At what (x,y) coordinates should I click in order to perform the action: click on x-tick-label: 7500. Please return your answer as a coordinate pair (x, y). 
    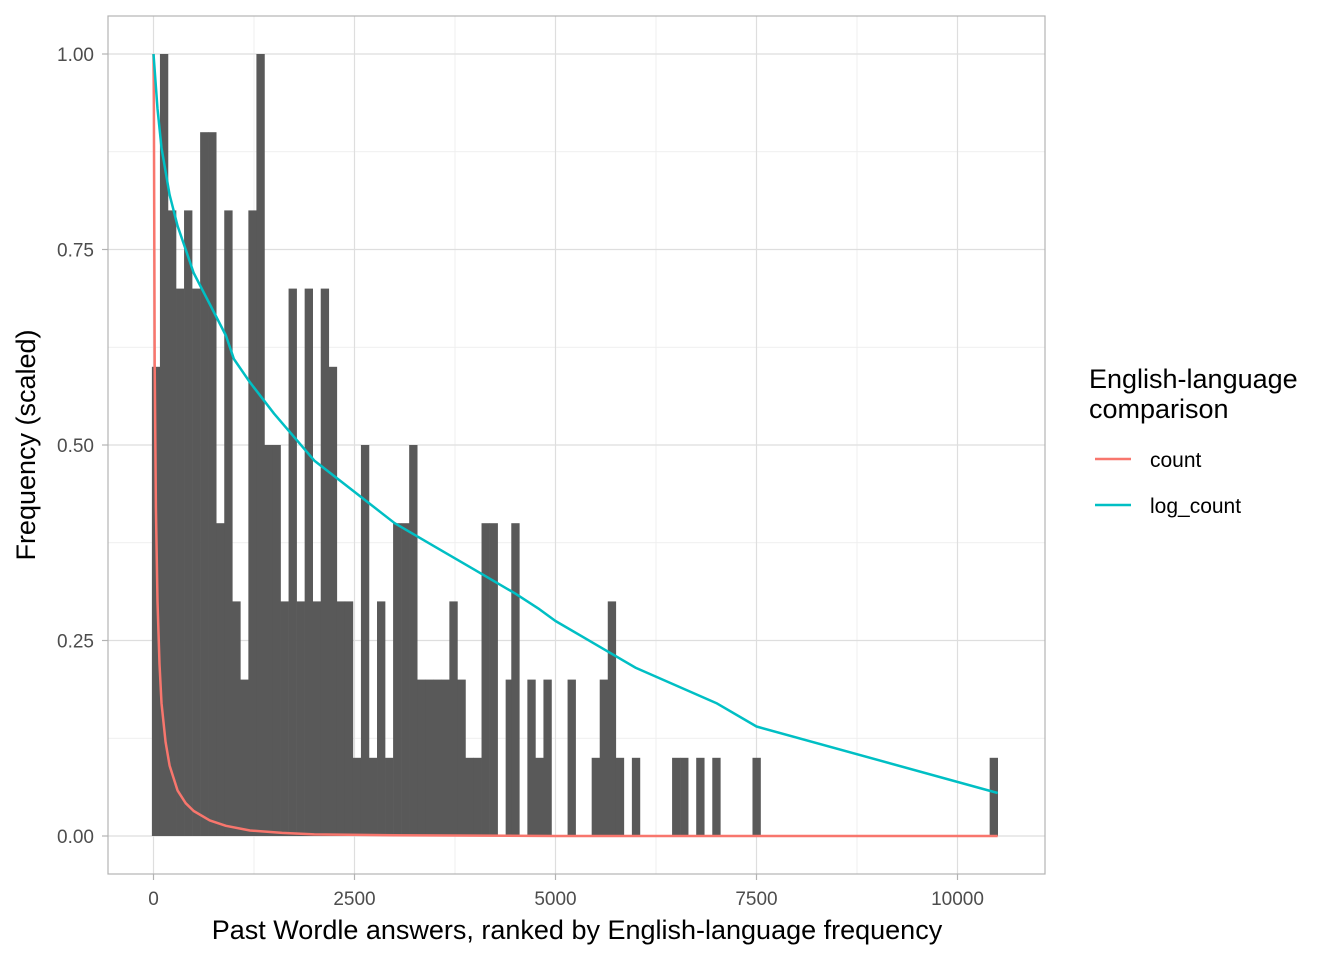
    Looking at the image, I should click on (756, 899).